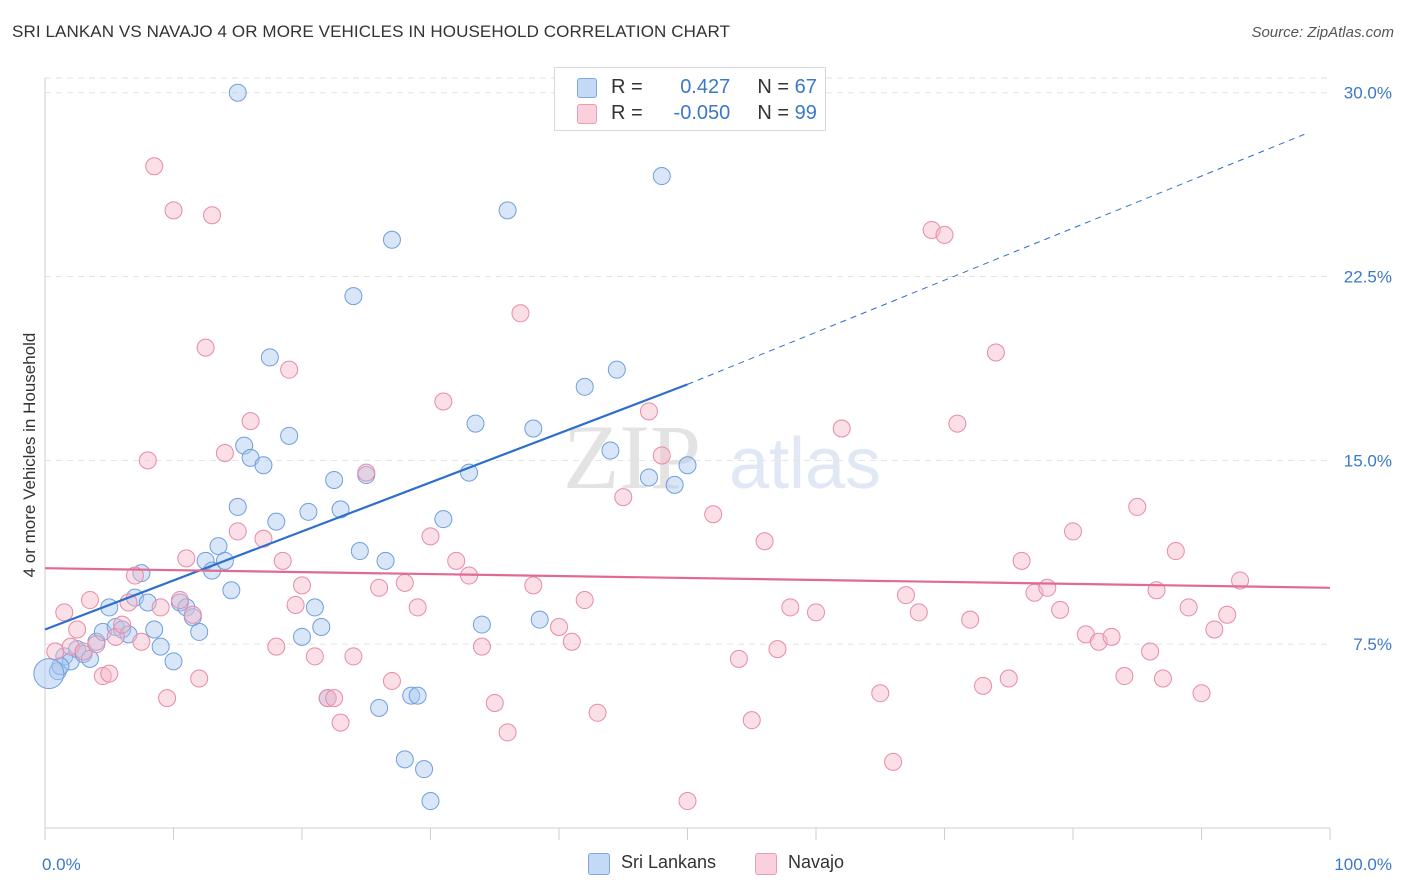 The image size is (1406, 892). Describe the element at coordinates (1368, 277) in the screenshot. I see `y-tick-label: 22.5%` at that location.